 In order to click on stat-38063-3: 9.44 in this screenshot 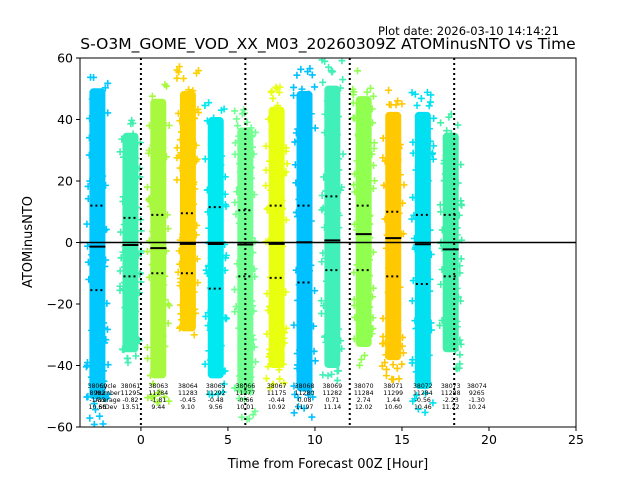, I will do `click(158, 407)`.